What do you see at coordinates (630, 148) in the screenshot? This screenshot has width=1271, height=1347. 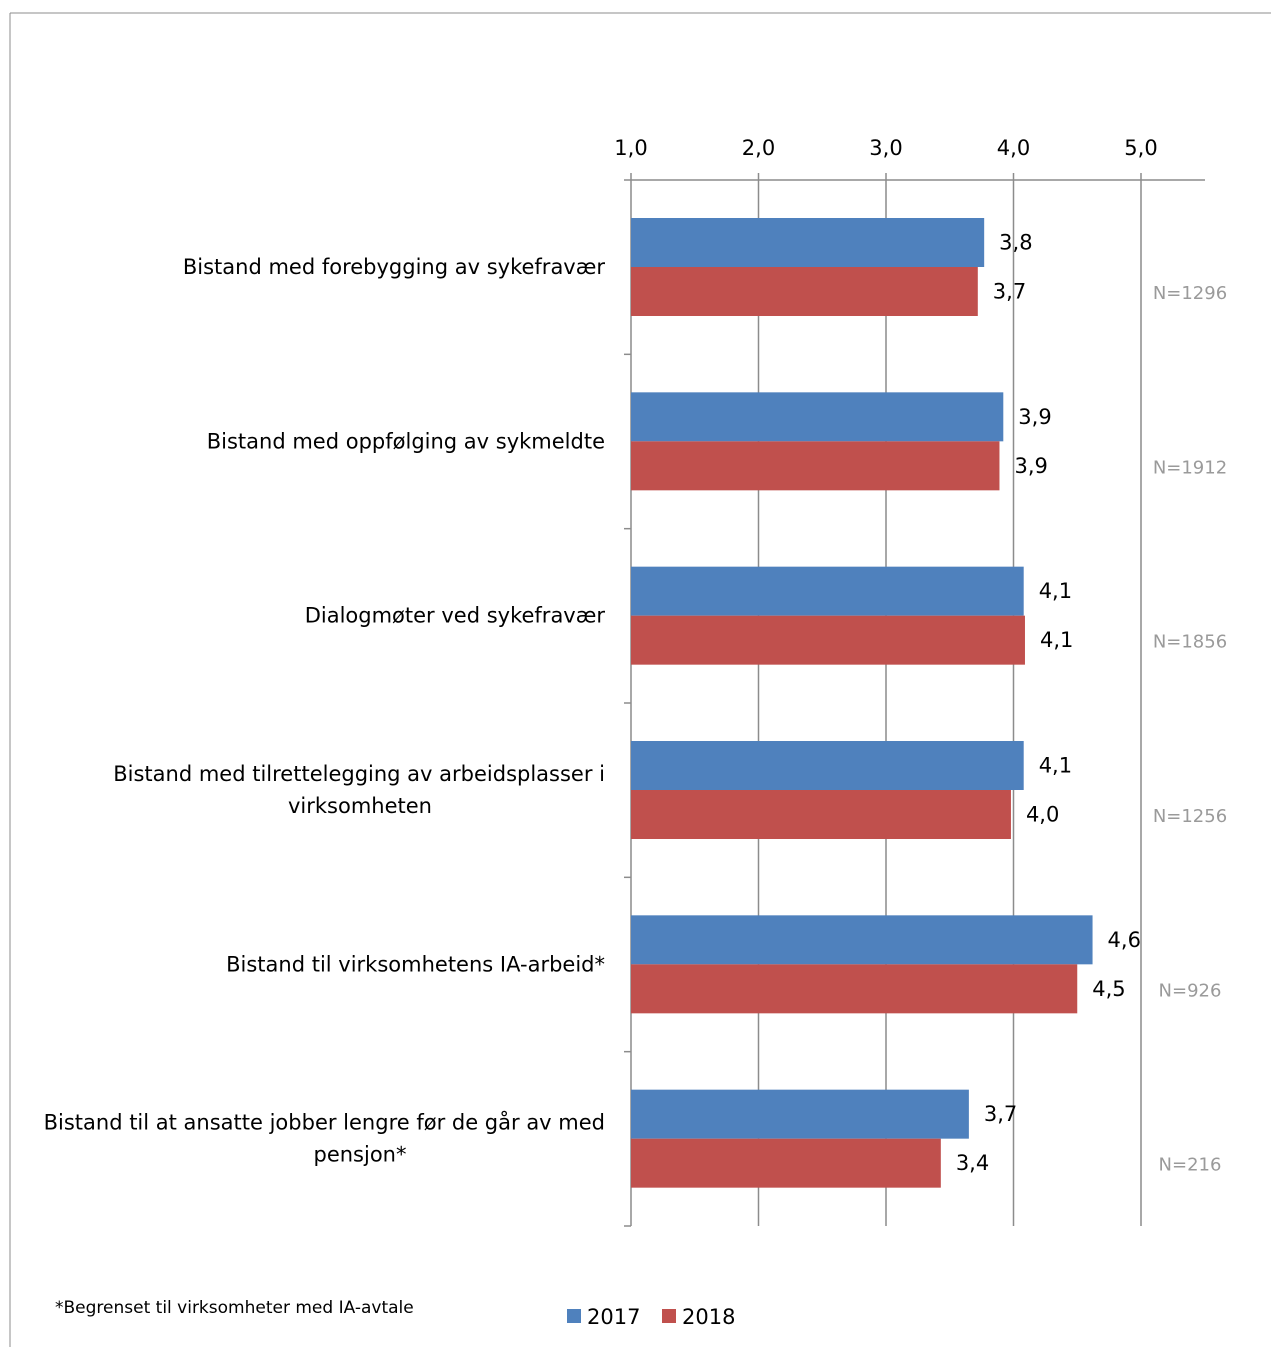 I see `x-tick-label: 1,0` at bounding box center [630, 148].